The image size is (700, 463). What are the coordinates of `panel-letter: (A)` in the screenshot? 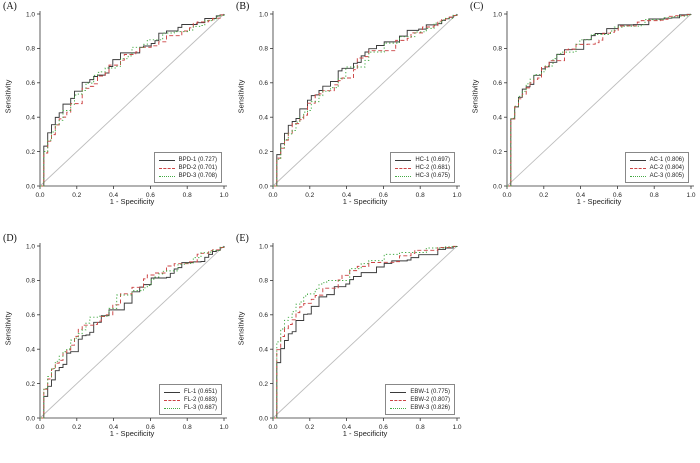 It's located at (10, 6).